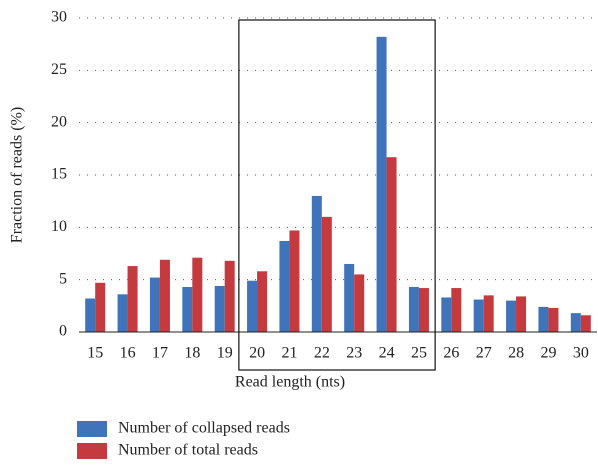 The height and width of the screenshot is (469, 598). What do you see at coordinates (95, 353) in the screenshot?
I see `x-tick-label: 15` at bounding box center [95, 353].